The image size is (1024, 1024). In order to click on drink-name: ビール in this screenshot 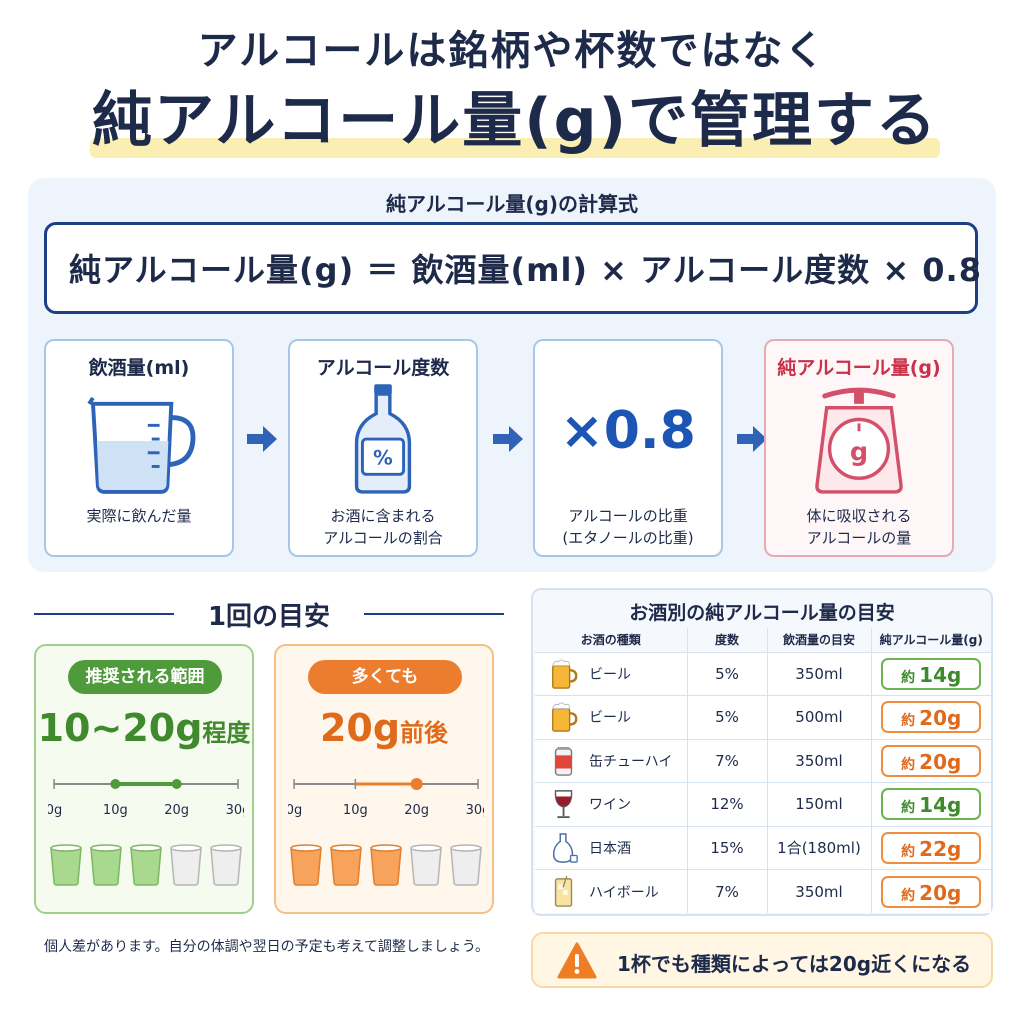, I will do `click(610, 718)`.